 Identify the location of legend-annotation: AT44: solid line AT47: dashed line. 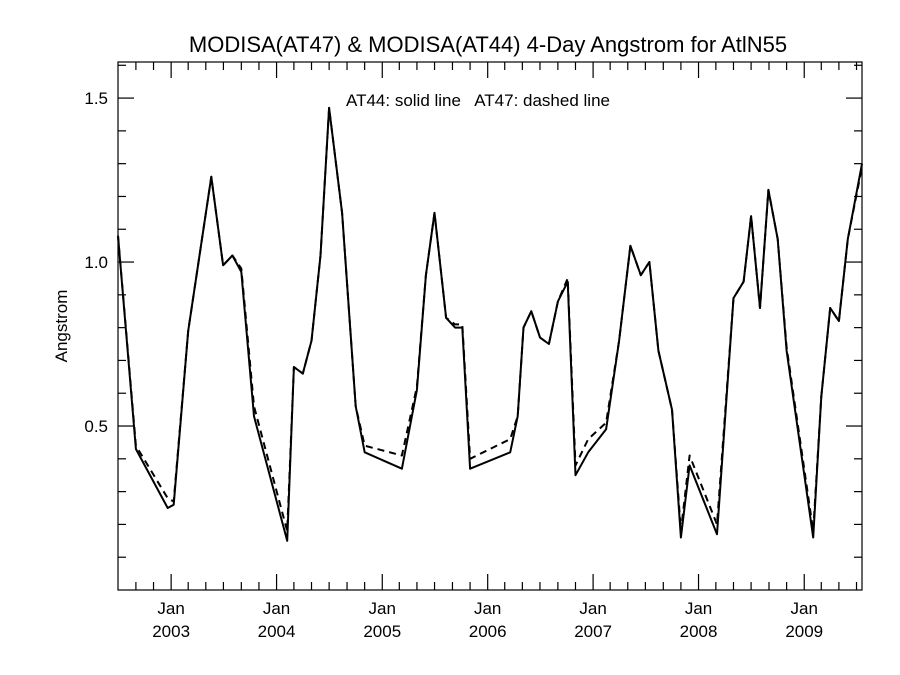
(478, 100).